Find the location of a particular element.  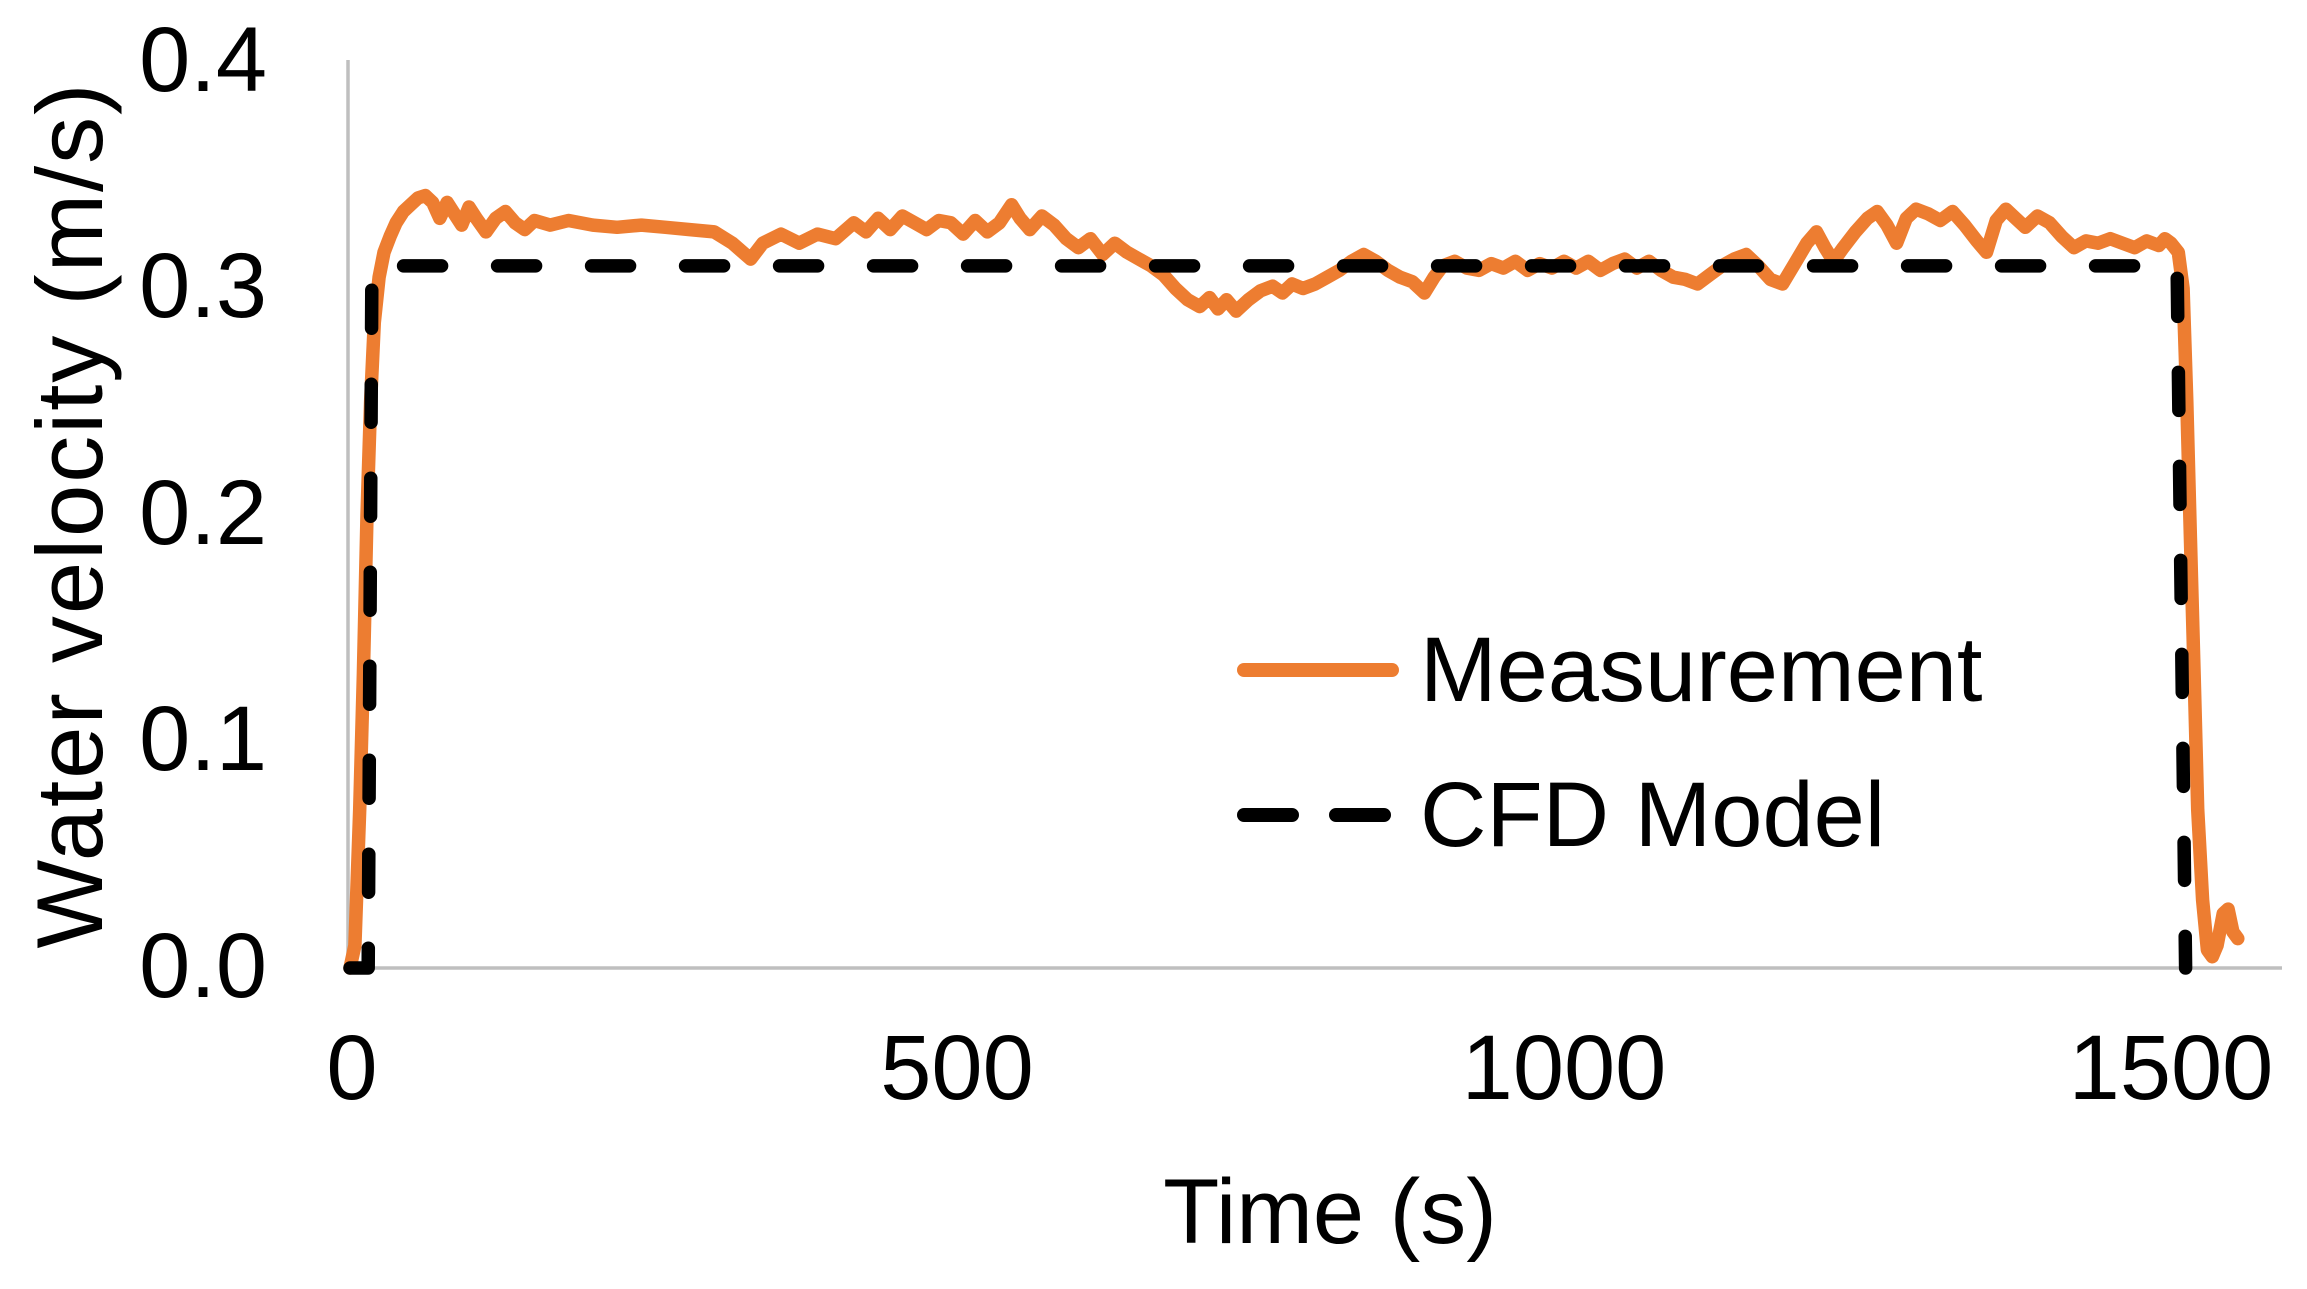

x-axis-title: Time (s) is located at coordinates (1330, 1212).